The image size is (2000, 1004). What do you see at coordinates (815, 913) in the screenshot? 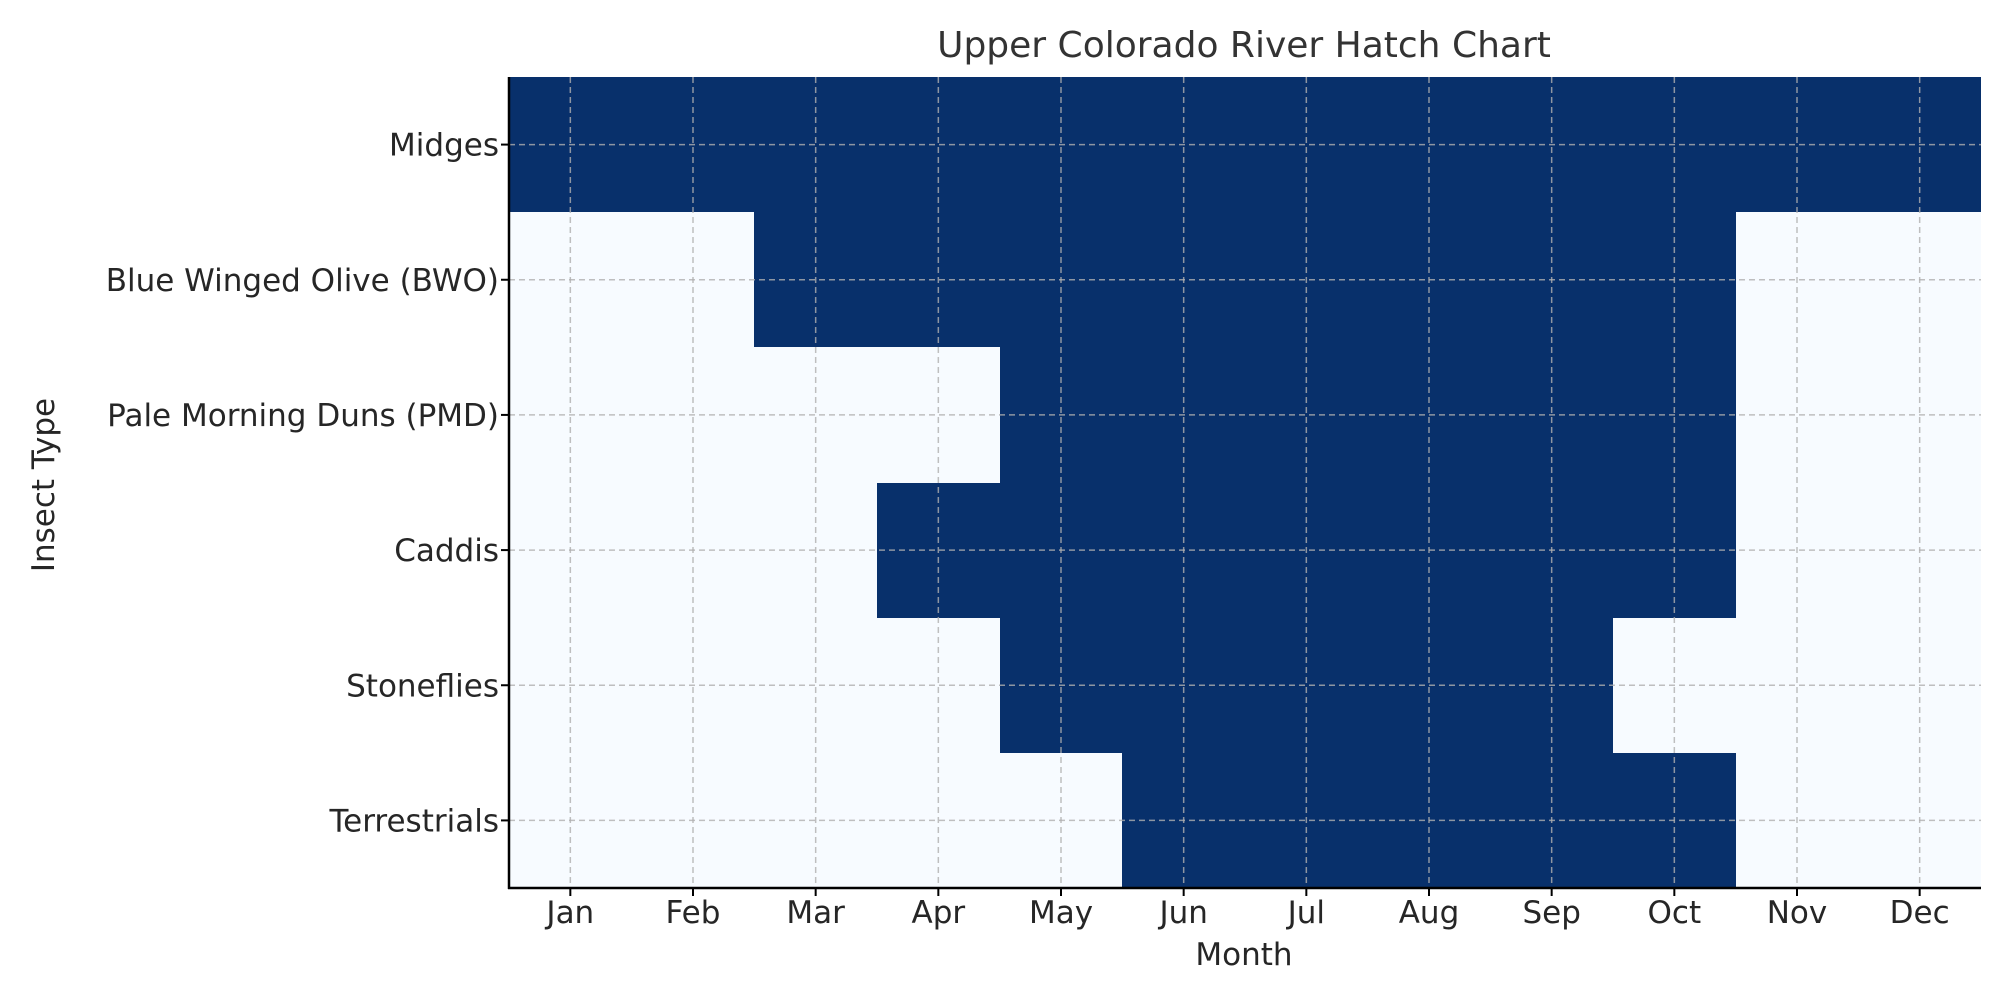
I see `x-tick-label: Mar` at bounding box center [815, 913].